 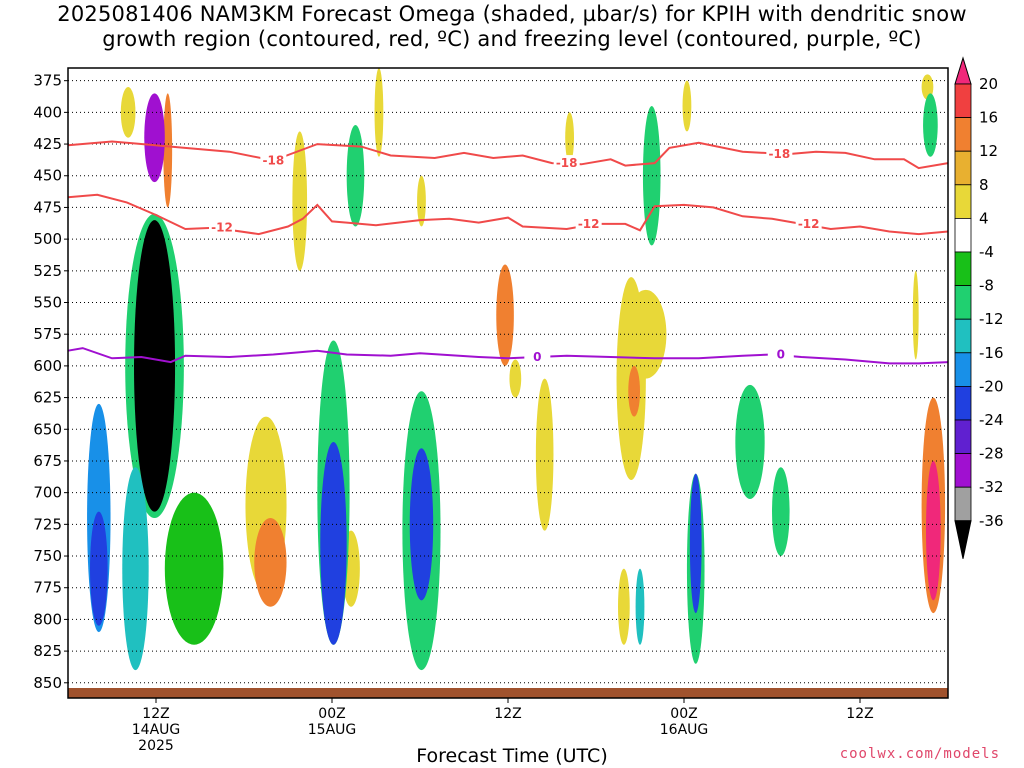 I want to click on y-tick-label: 400, so click(x=47, y=112).